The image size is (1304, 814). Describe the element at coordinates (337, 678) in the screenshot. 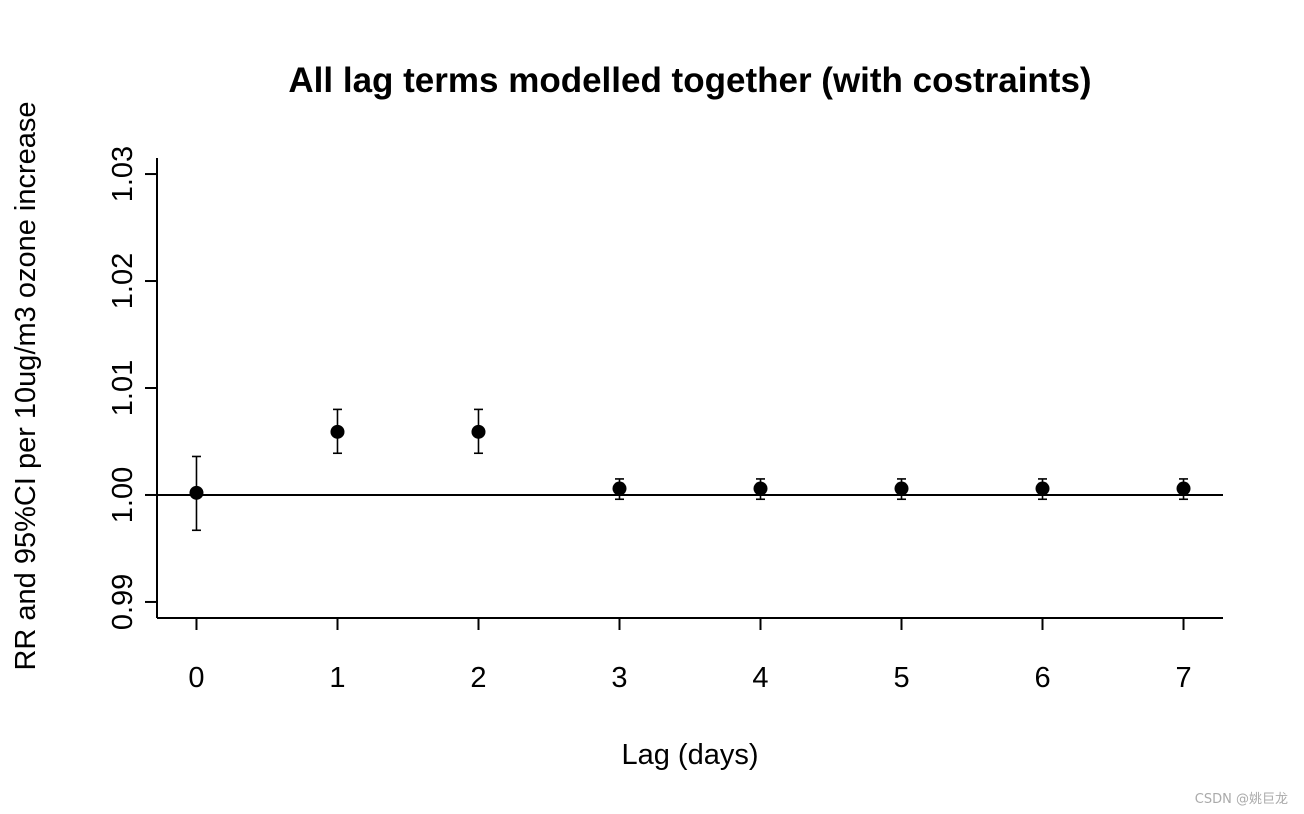

I see `x-tick-label: 1` at that location.